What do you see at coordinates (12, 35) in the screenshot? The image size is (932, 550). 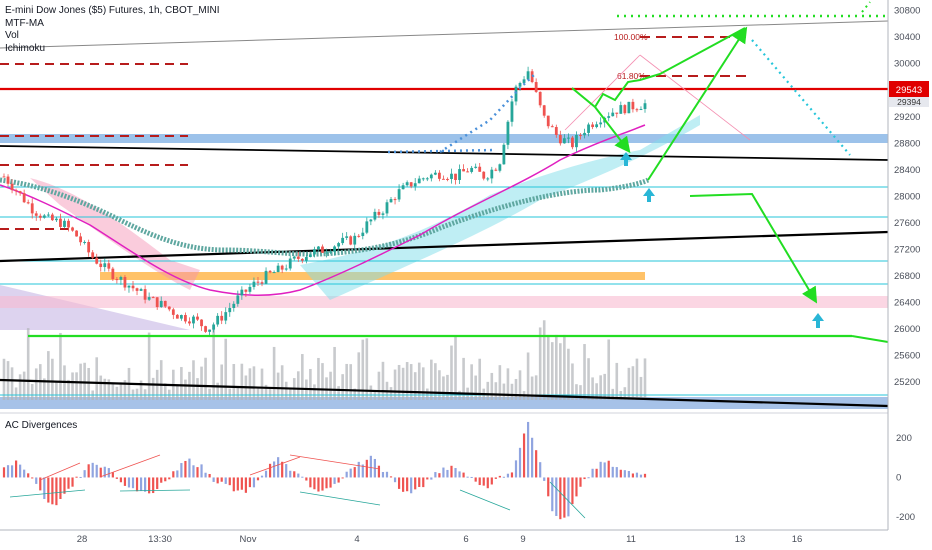 I see `indicator-vol: Vol` at bounding box center [12, 35].